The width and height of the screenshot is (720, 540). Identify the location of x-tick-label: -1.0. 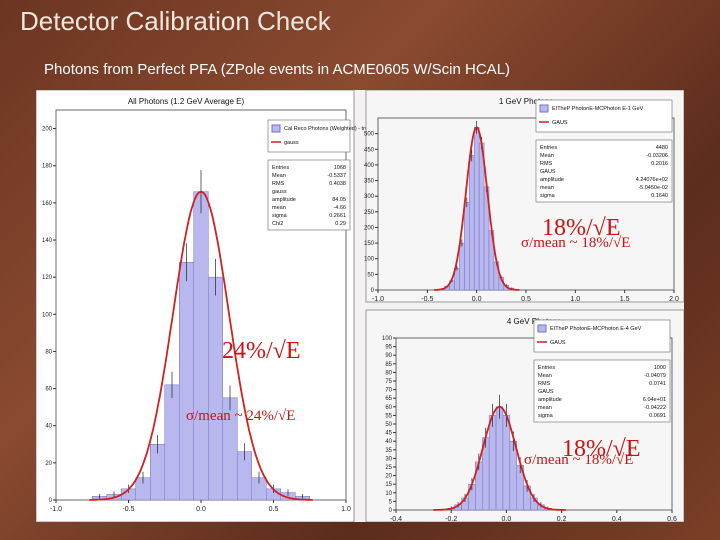
(378, 299).